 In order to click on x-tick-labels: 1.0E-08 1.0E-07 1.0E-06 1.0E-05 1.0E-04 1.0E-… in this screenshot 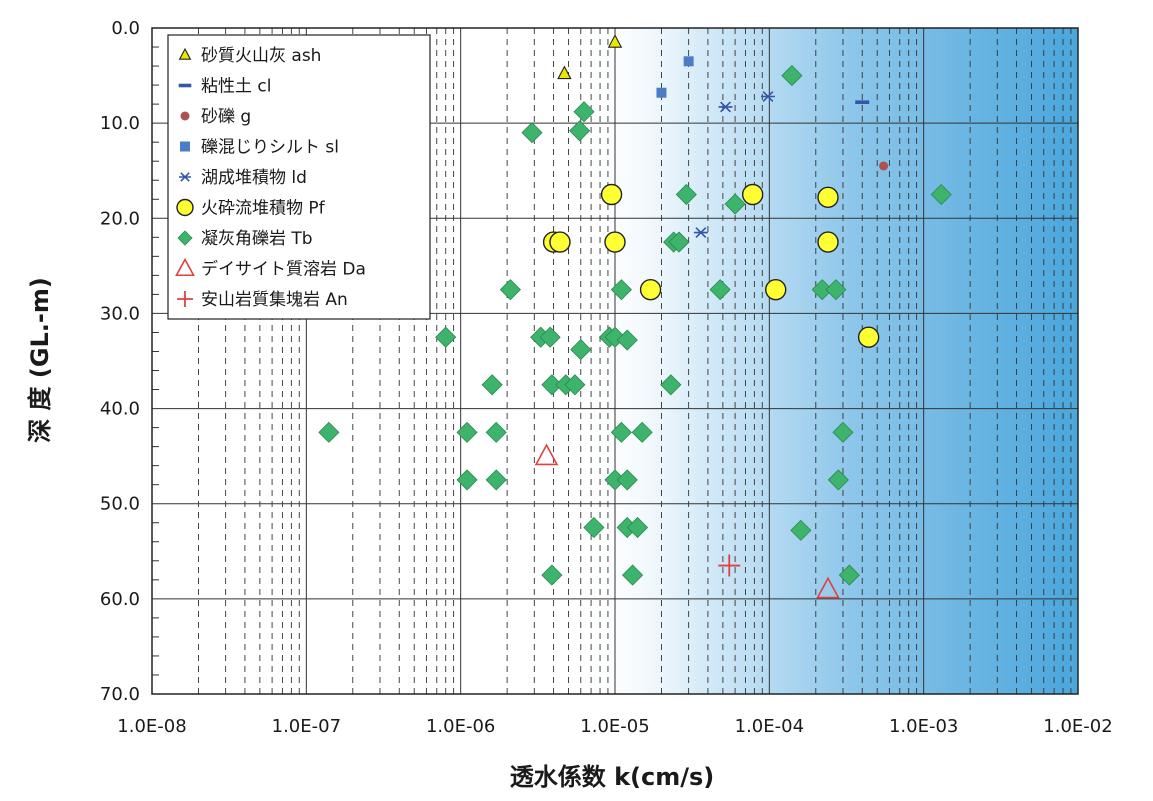, I will do `click(614, 726)`.